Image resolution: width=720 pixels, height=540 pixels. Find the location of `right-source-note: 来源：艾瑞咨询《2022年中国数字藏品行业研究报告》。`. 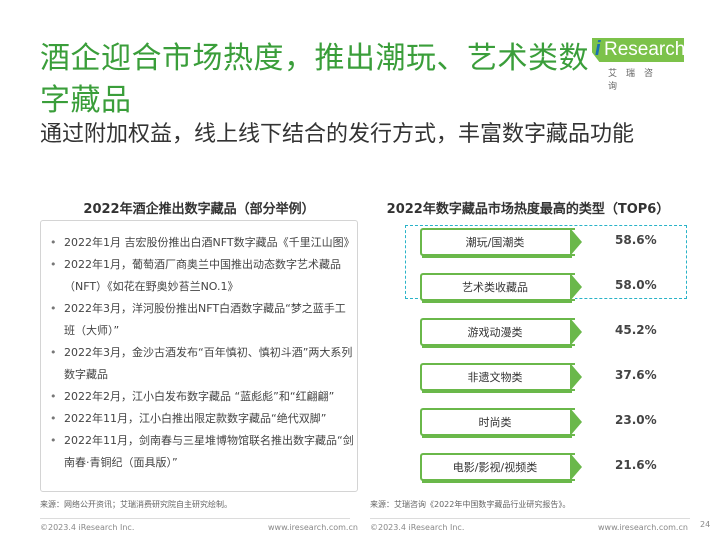

right-source-note: 来源：艾瑞咨询《2022年中国数字藏品行业研究报告》。 is located at coordinates (470, 504).